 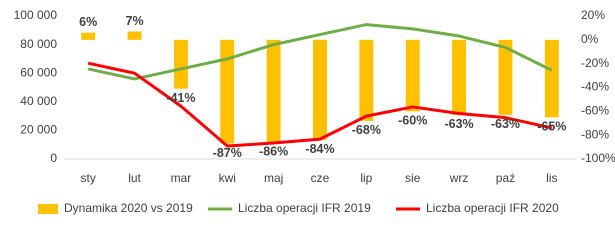 What do you see at coordinates (36, 15) in the screenshot?
I see `y-tick-label: 100 000` at bounding box center [36, 15].